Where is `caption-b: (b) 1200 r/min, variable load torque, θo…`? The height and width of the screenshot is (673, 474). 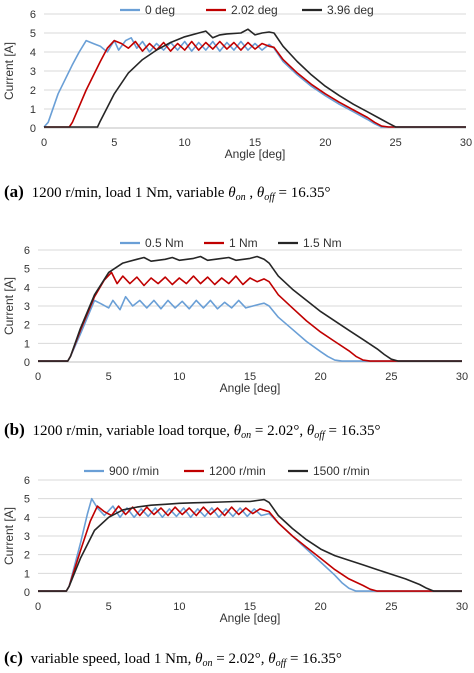
caption-b: (b) 1200 r/min, variable load torque, θo… is located at coordinates (192, 430).